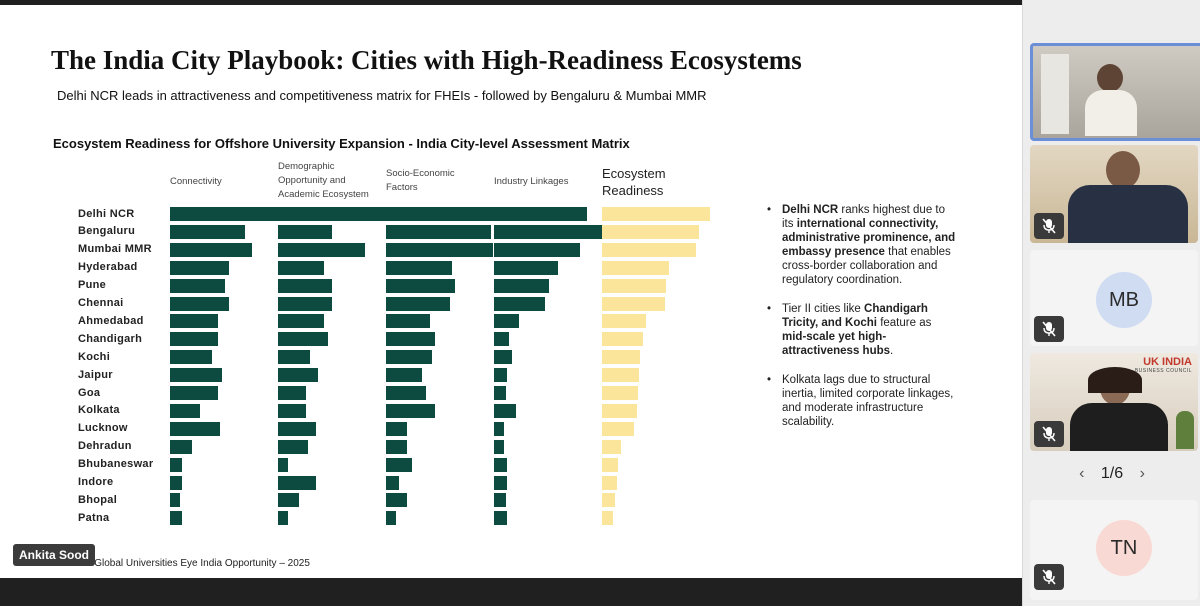 The height and width of the screenshot is (606, 1200). What do you see at coordinates (94, 356) in the screenshot?
I see `city-label: Kochi` at bounding box center [94, 356].